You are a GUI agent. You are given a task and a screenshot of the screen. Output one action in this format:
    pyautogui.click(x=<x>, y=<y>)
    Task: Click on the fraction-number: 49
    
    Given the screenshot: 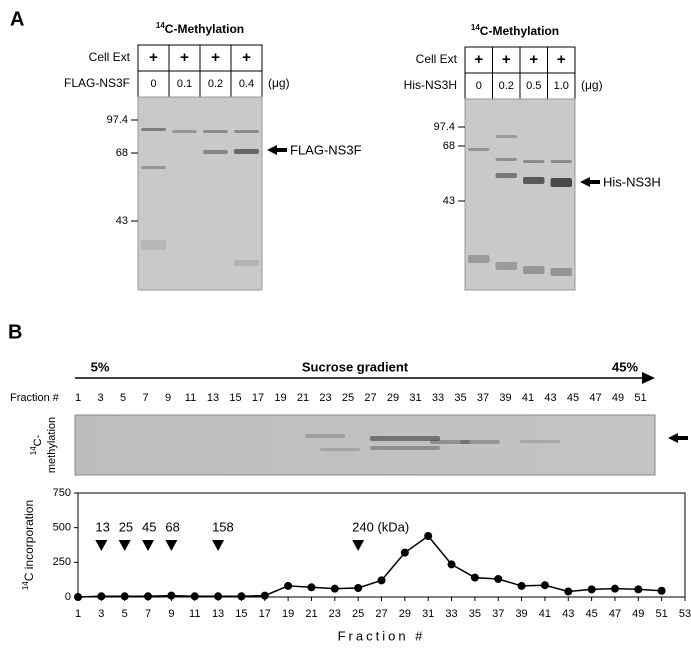 What is the action you would take?
    pyautogui.click(x=618, y=398)
    